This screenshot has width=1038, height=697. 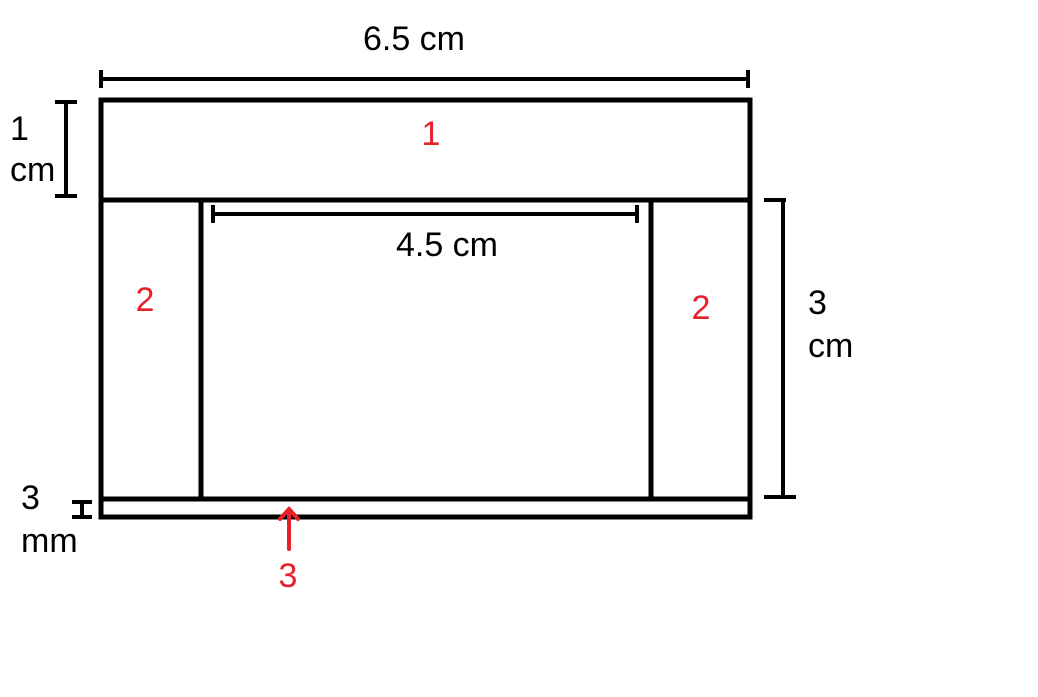 I want to click on side-height-label-unit: cm, so click(x=830, y=346).